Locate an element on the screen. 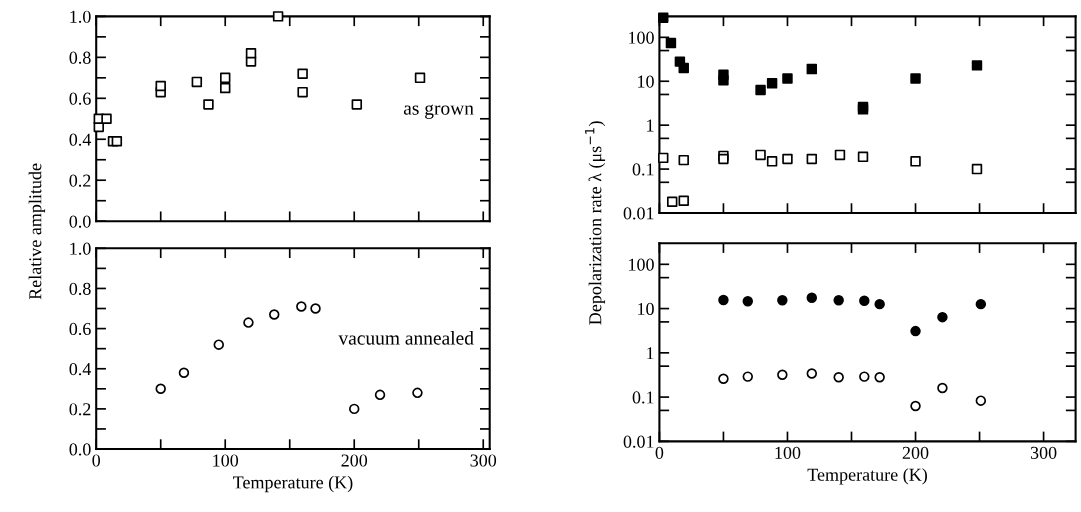  annotation: vacuum annealed is located at coordinates (406, 338).